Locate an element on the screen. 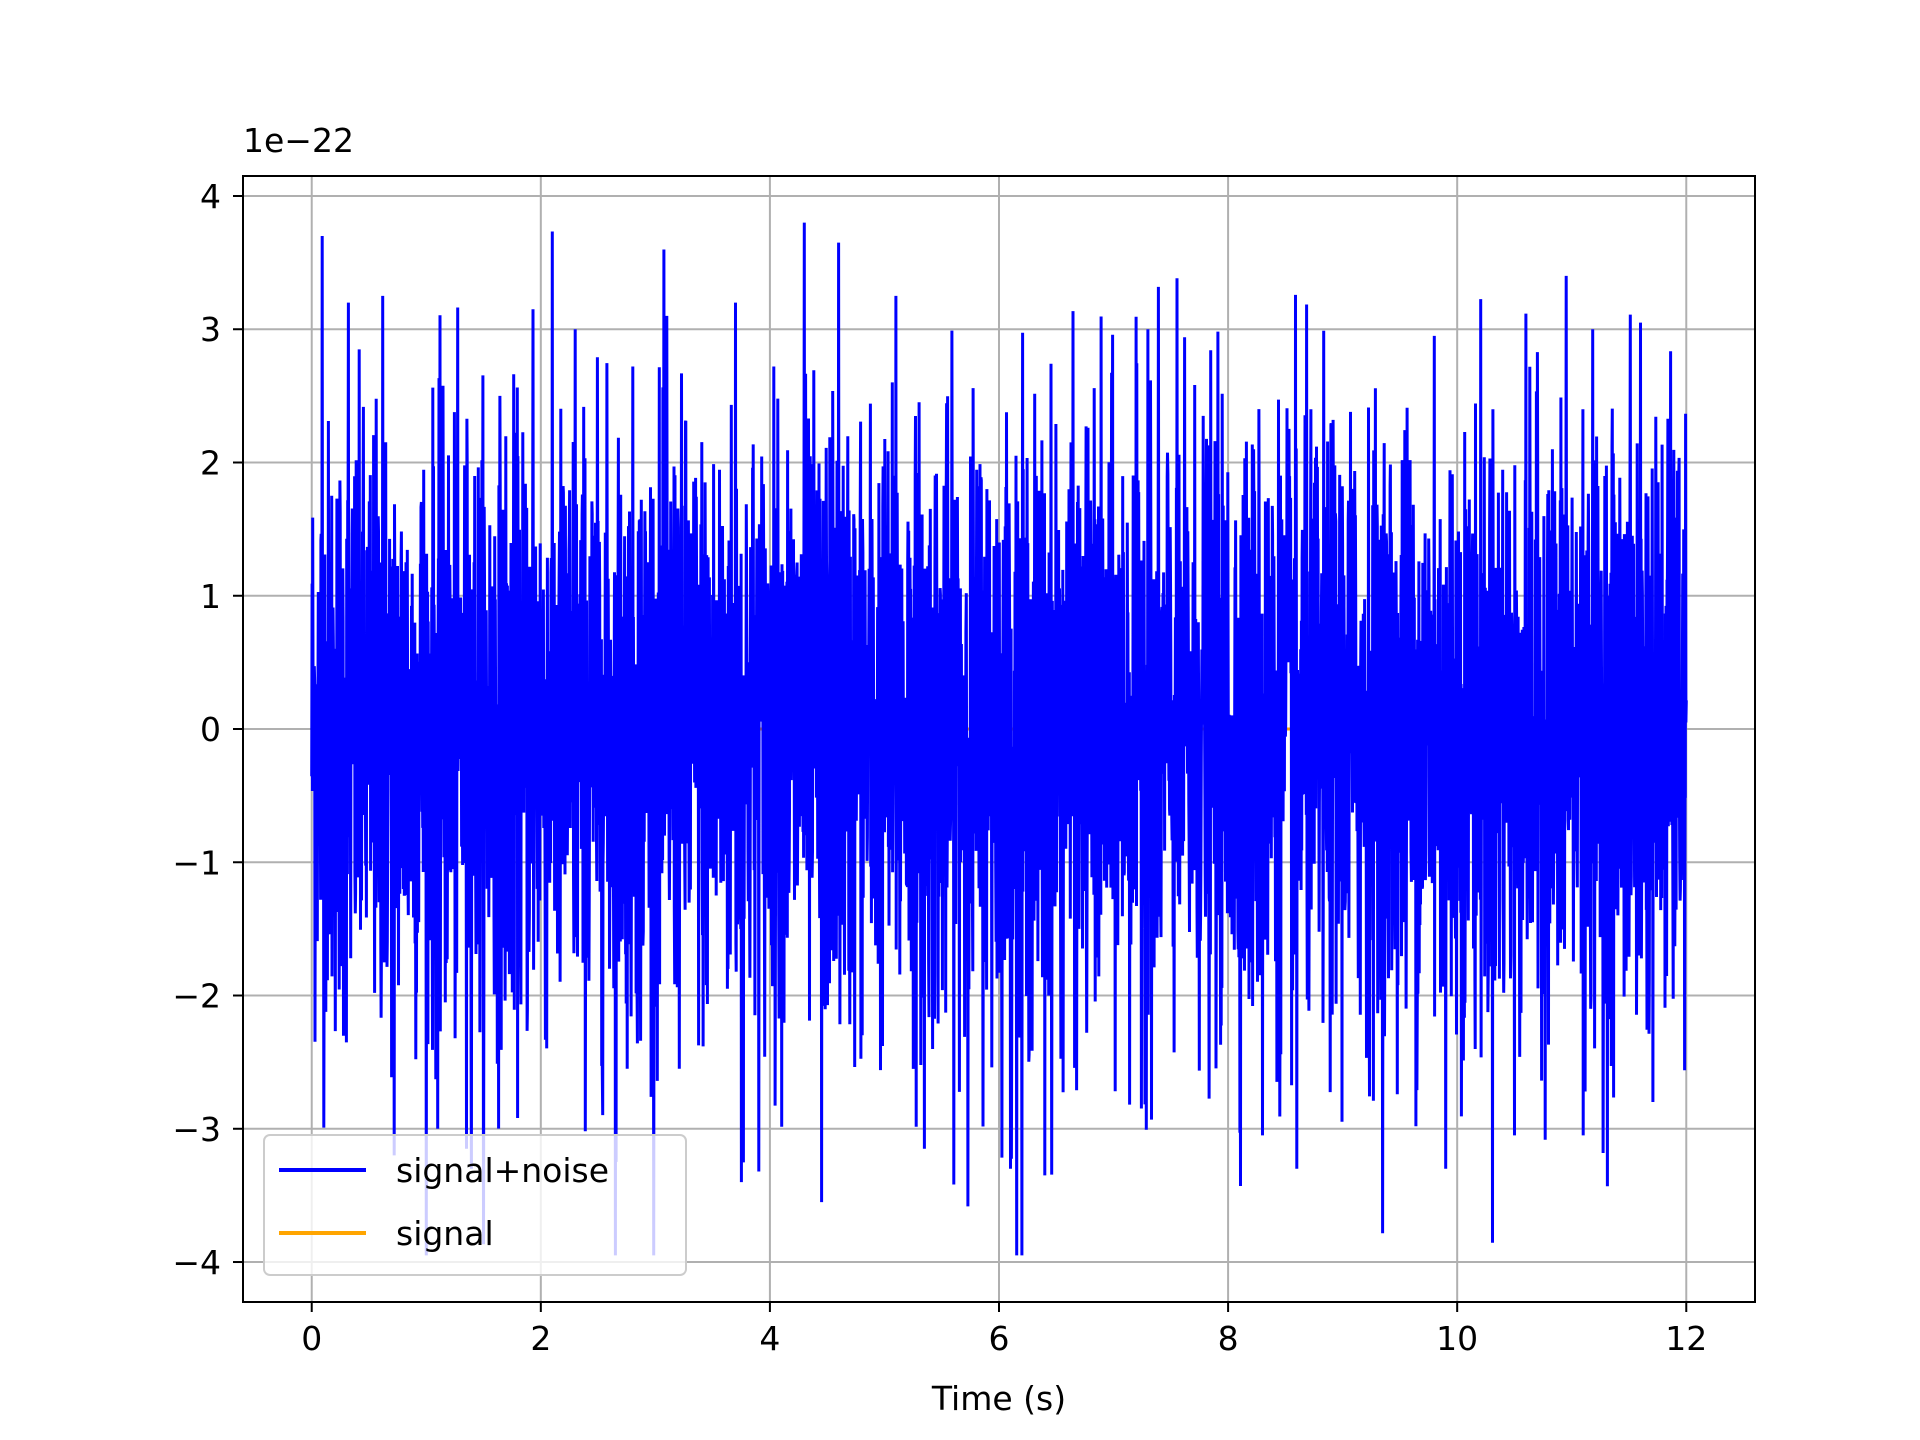 The height and width of the screenshot is (1440, 1920). y-tick-label: 0 is located at coordinates (210, 729).